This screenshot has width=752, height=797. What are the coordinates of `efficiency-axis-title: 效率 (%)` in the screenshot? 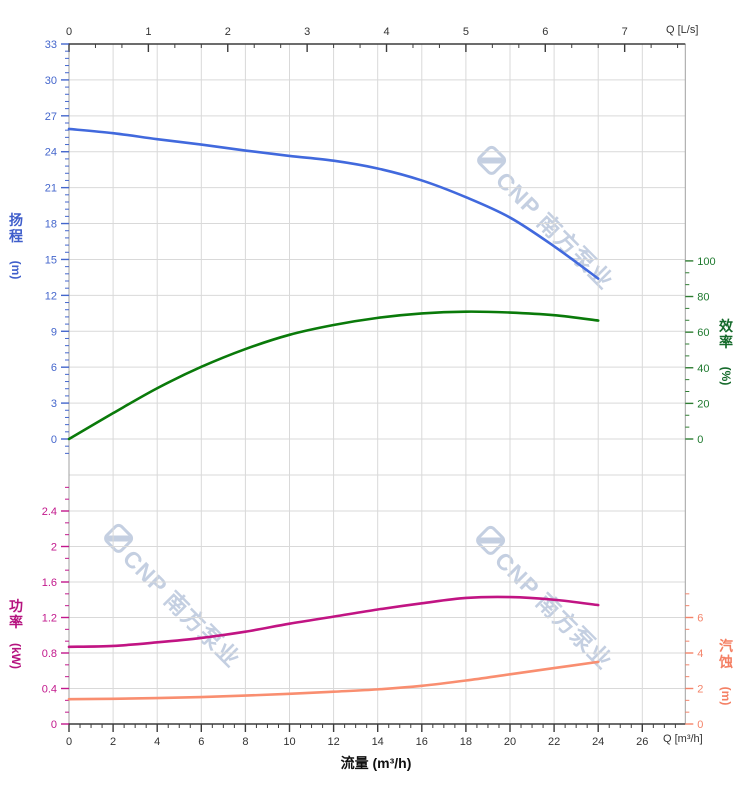 It's located at (726, 357).